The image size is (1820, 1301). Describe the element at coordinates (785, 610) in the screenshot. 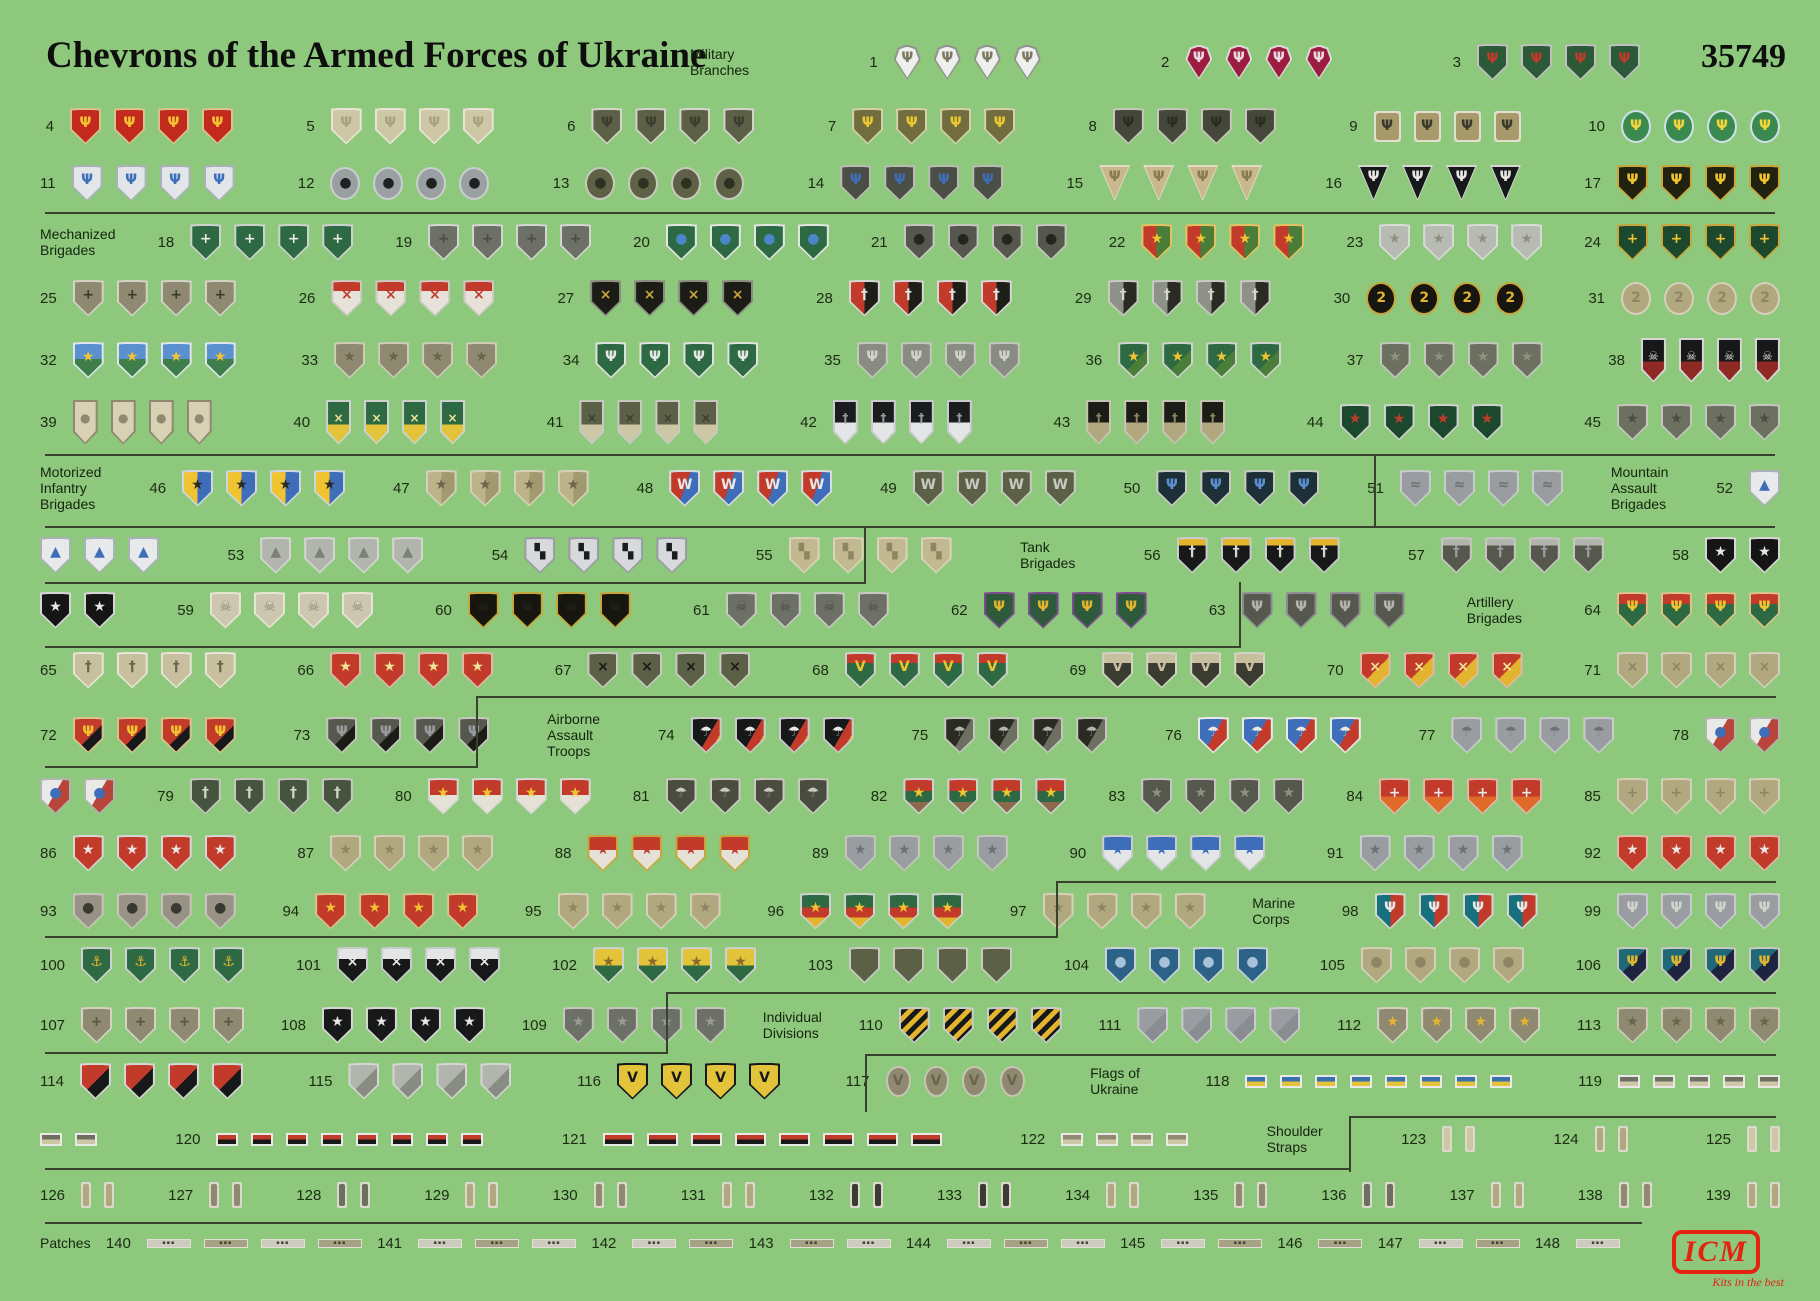

I see `chevron-patch: ☠` at that location.